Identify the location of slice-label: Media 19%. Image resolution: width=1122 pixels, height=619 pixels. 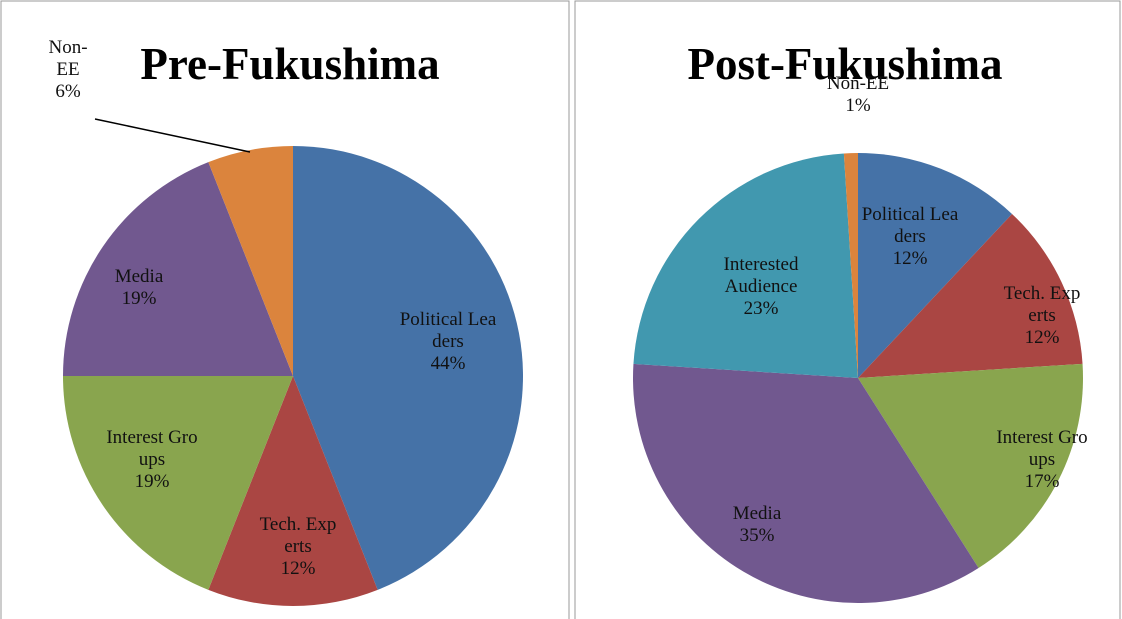
(139, 288).